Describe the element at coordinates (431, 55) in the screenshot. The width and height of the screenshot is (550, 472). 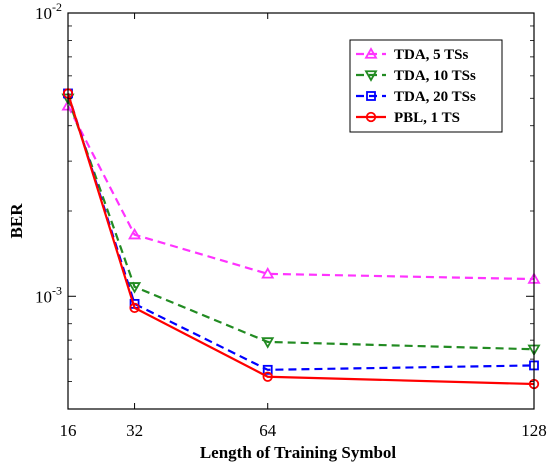
I see `legend-label: TDA, 5 TSs` at that location.